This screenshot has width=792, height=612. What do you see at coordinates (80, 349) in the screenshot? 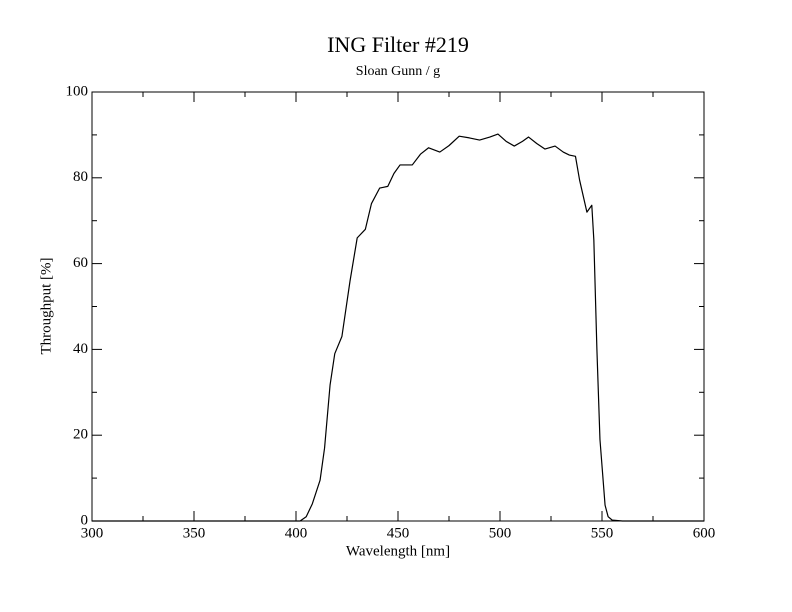
I see `y-tick-label: 40` at bounding box center [80, 349].